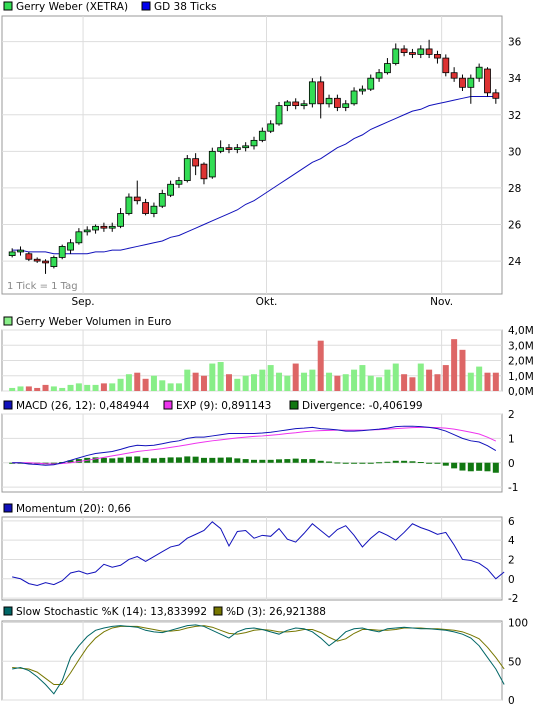 This screenshot has width=545, height=710. I want to click on macd-ytick-label: -1, so click(513, 488).